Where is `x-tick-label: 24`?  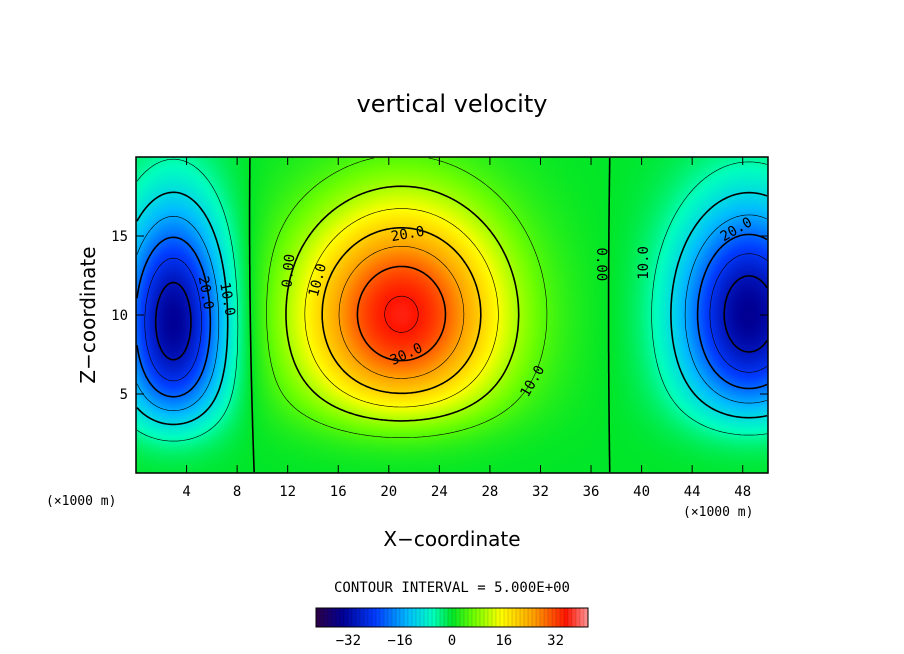 x-tick-label: 24 is located at coordinates (439, 492).